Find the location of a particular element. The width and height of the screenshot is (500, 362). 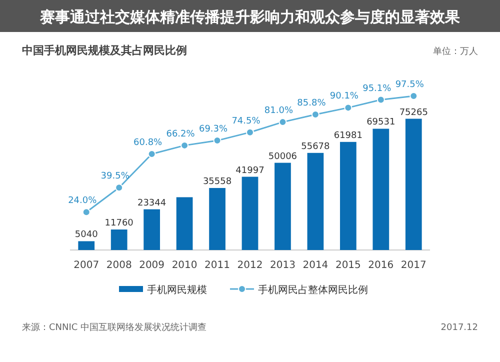

x-tick-label: 2009 is located at coordinates (152, 265).